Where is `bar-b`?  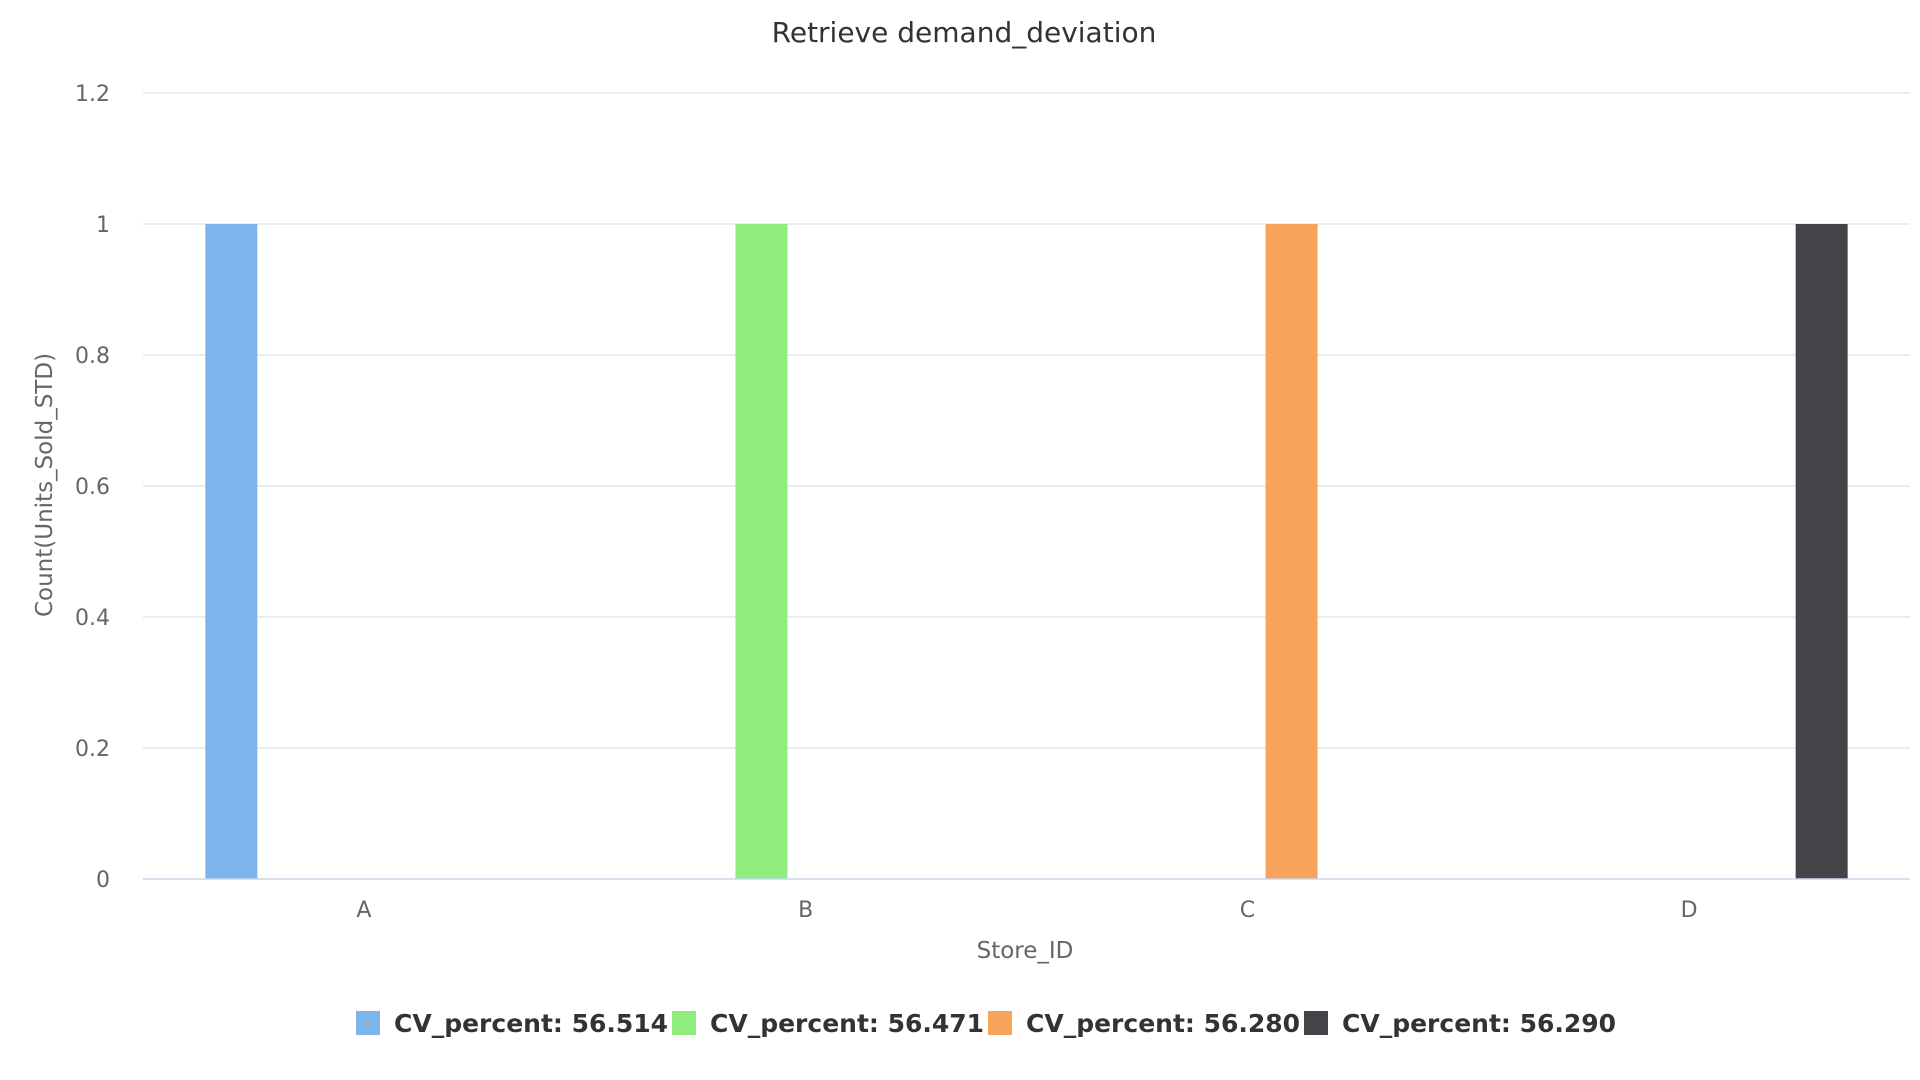 bar-b is located at coordinates (761, 551).